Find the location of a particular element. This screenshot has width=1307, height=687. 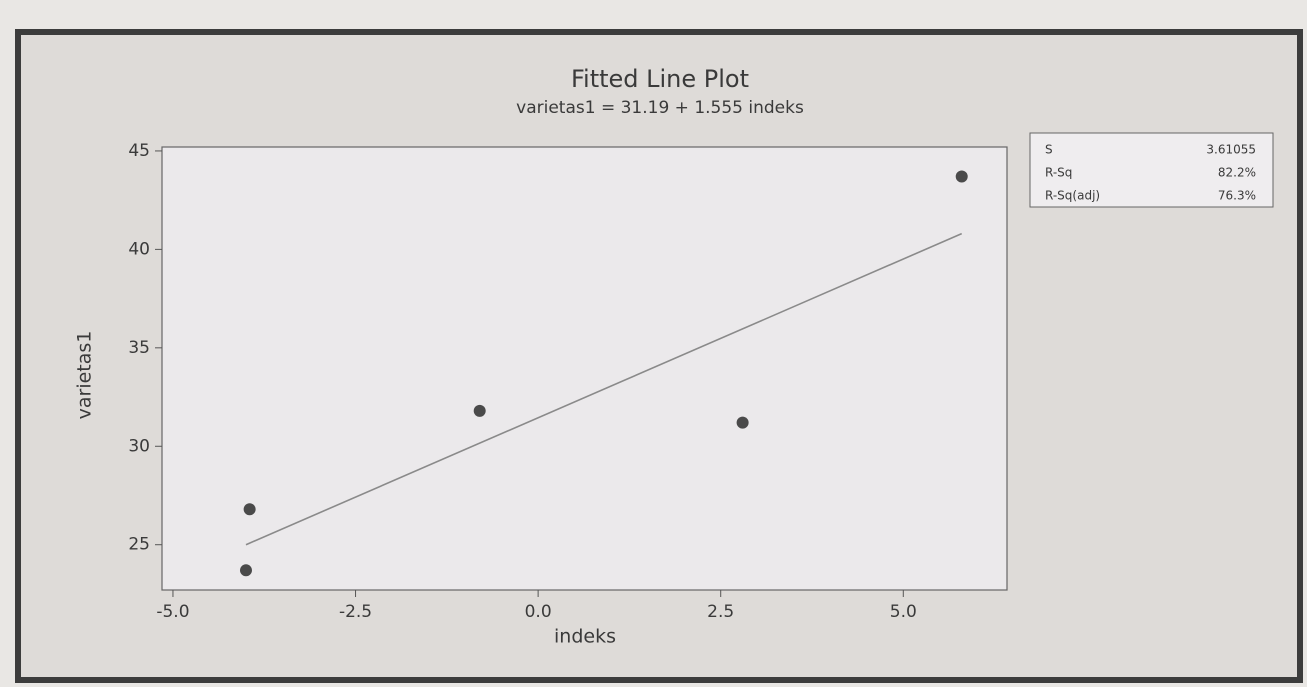

y-tick-label: 35 is located at coordinates (139, 348).